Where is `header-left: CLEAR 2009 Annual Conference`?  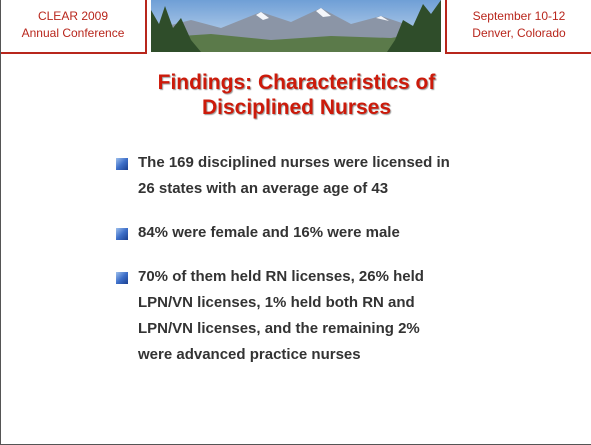
header-left: CLEAR 2009 Annual Conference is located at coordinates (74, 27).